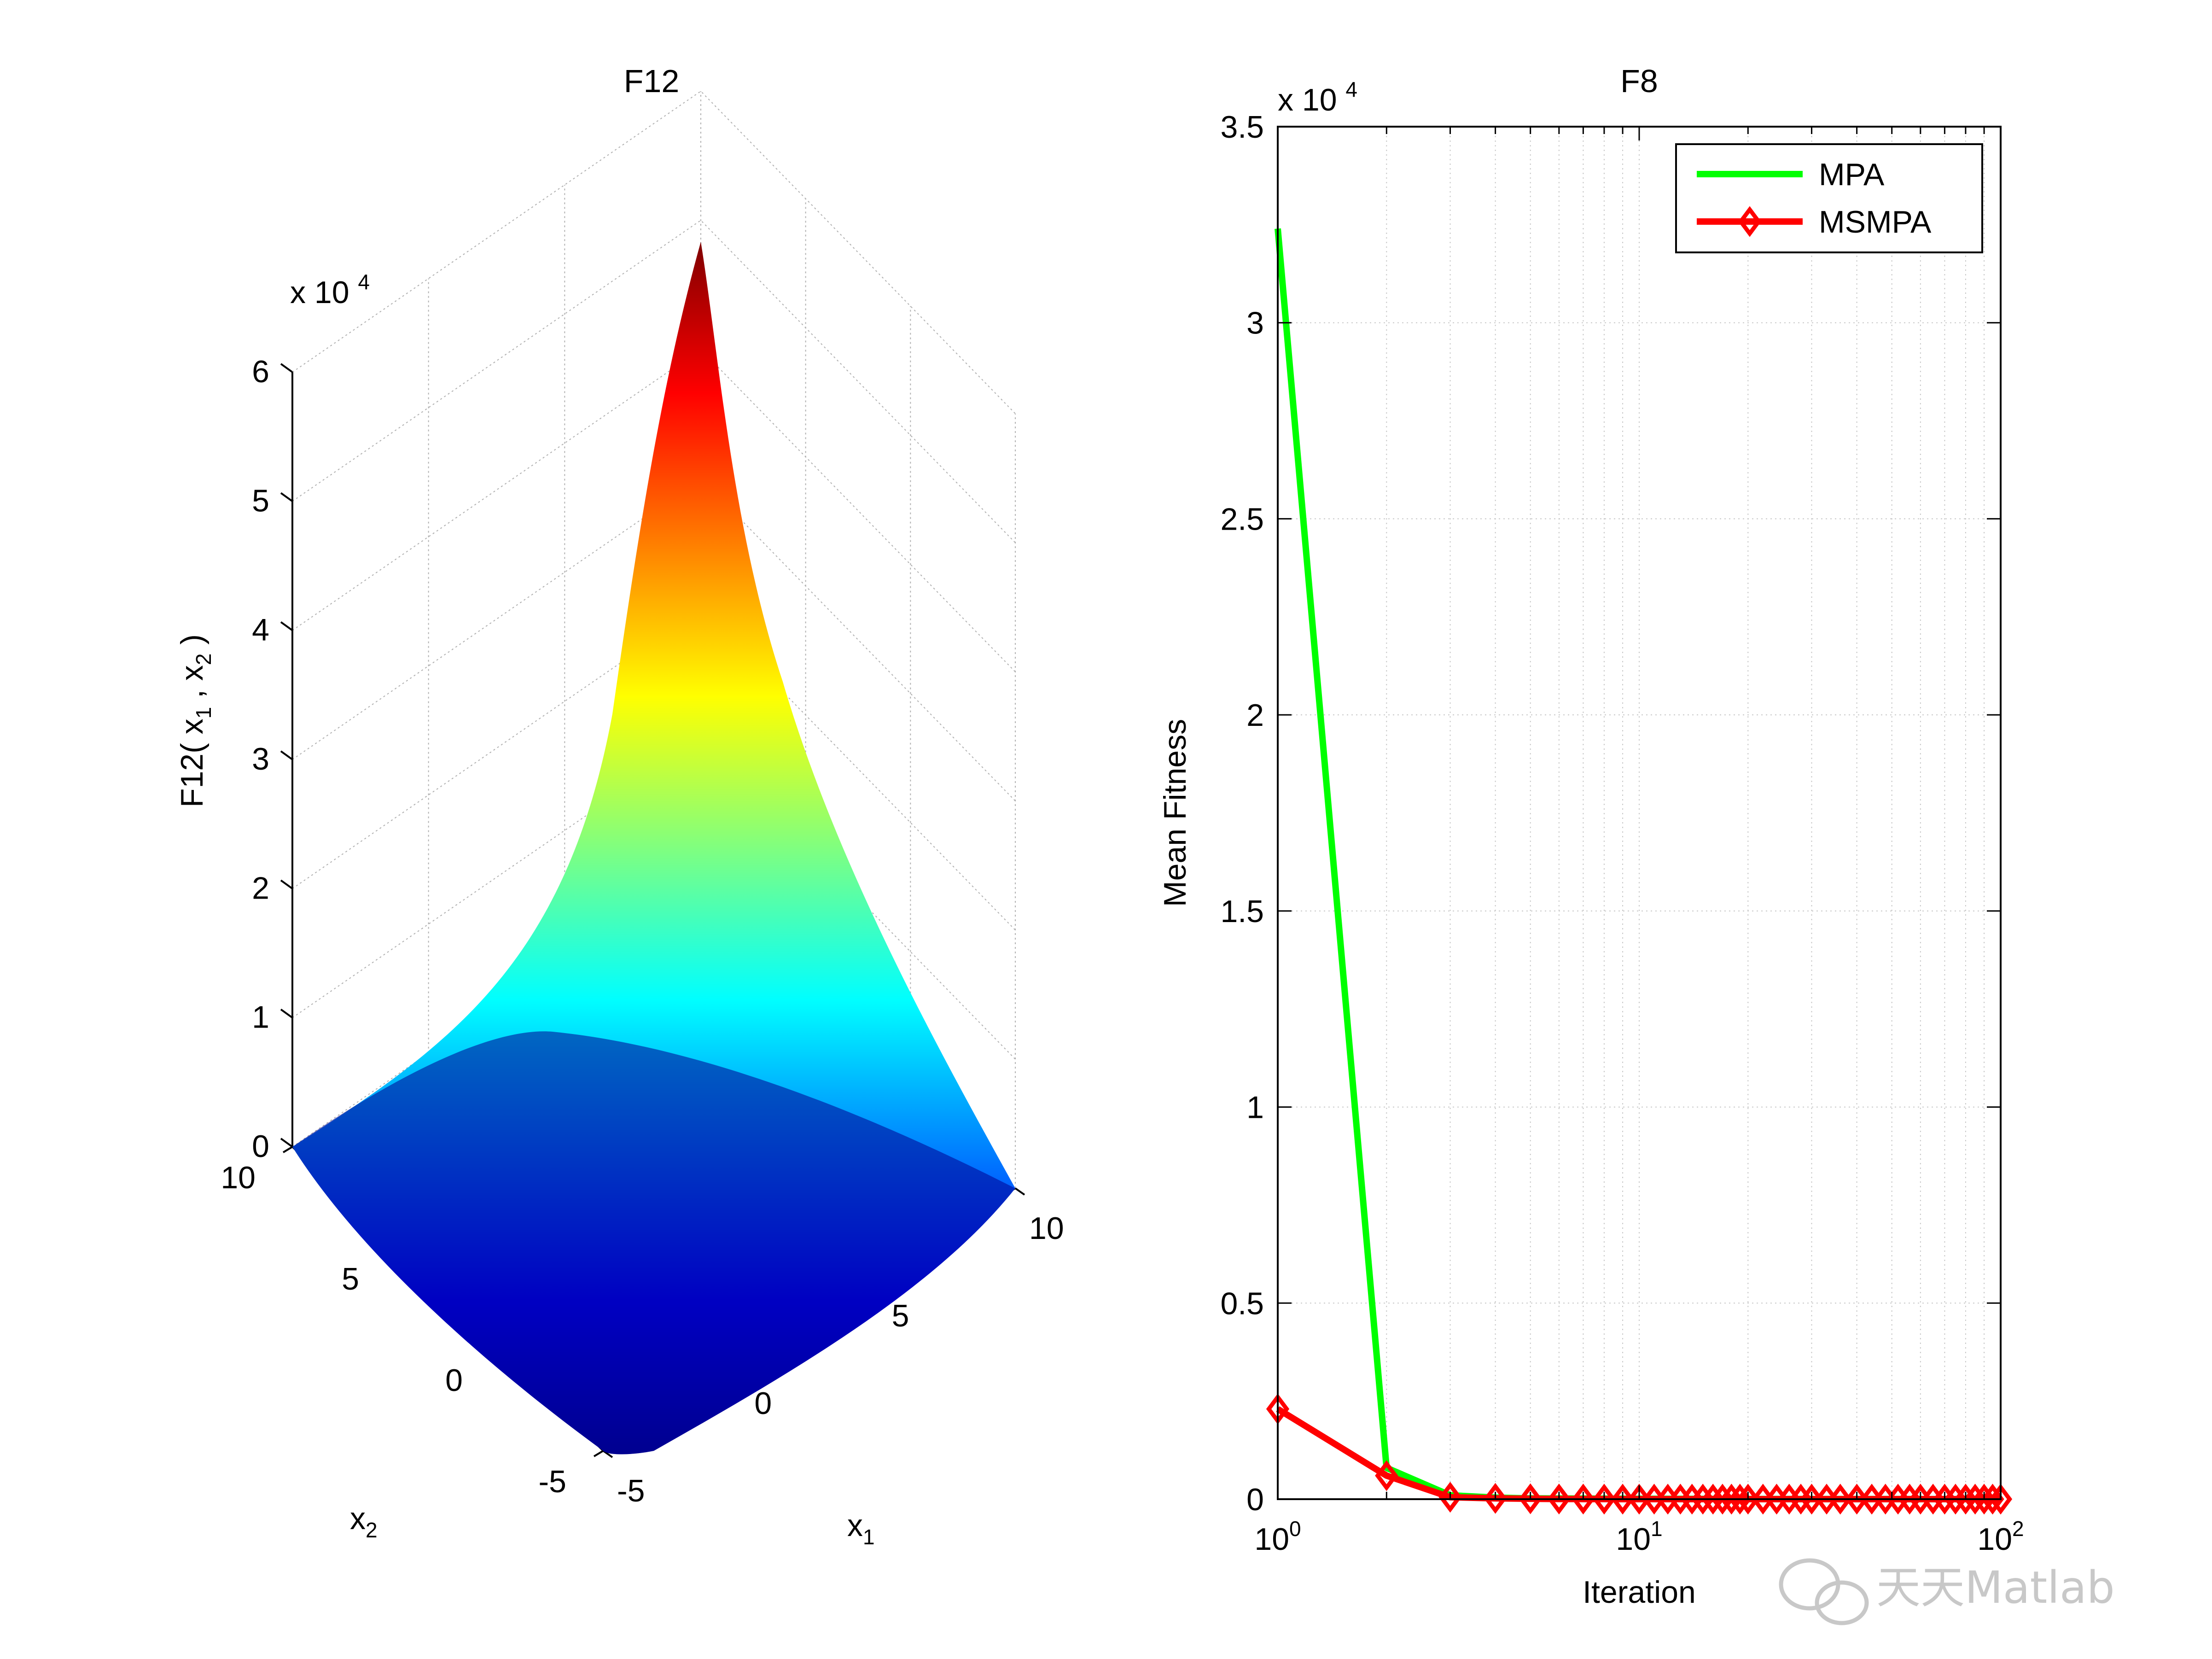 The image size is (2212, 1659). Describe the element at coordinates (364, 1521) in the screenshot. I see `x2-axis-label: x2` at that location.